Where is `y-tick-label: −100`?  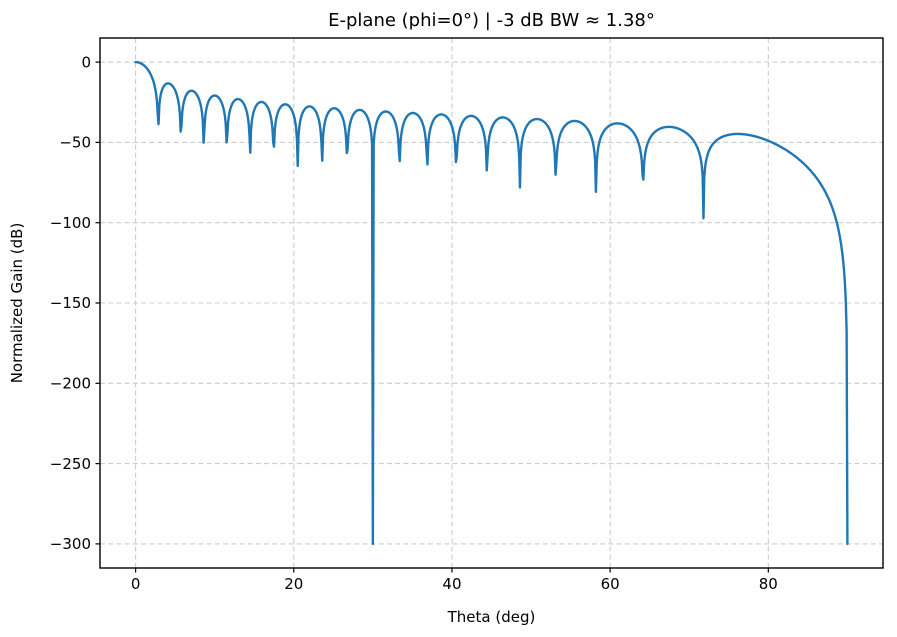 y-tick-label: −100 is located at coordinates (70, 223).